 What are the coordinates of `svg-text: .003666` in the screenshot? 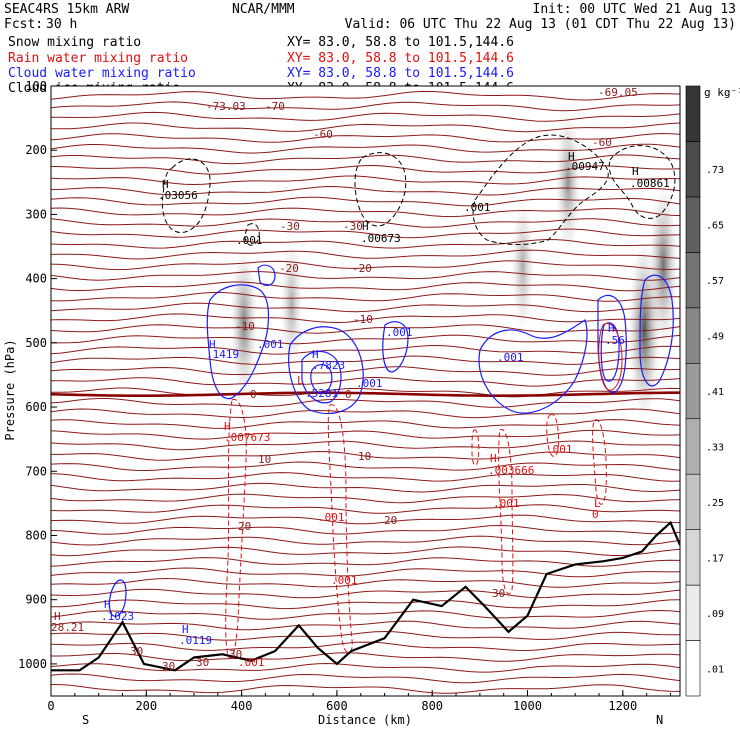 It's located at (511, 470).